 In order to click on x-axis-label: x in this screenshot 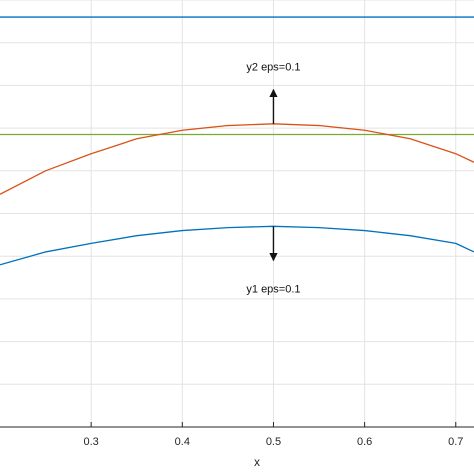, I will do `click(257, 462)`.